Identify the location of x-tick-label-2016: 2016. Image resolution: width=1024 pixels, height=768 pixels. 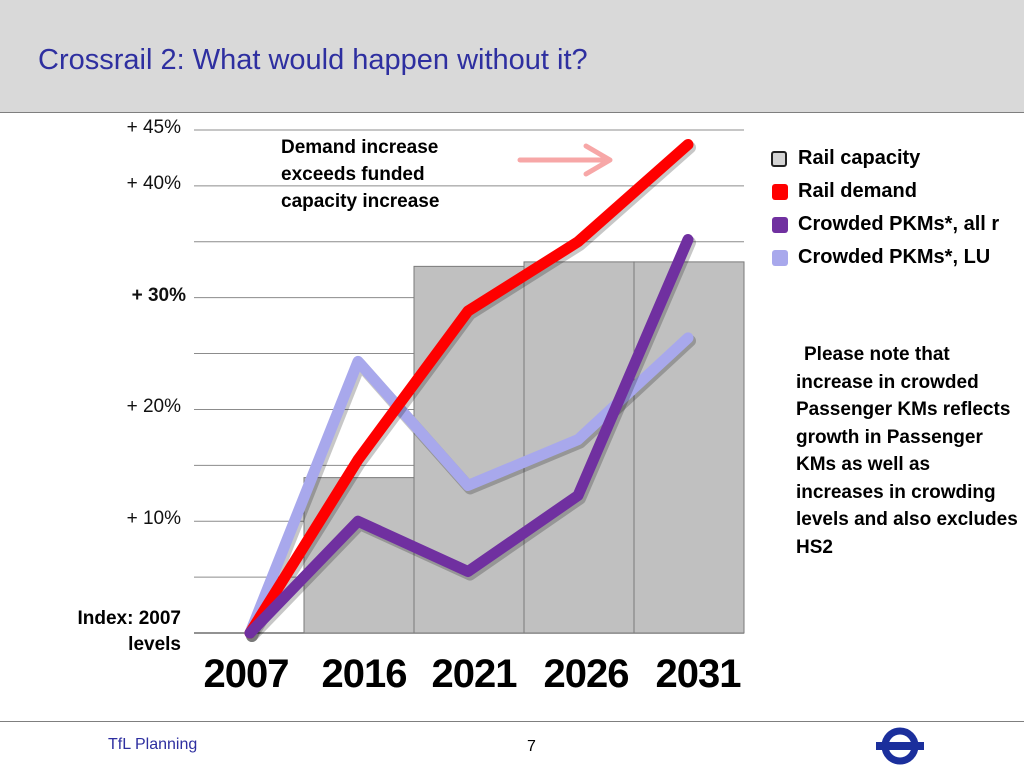
(364, 674).